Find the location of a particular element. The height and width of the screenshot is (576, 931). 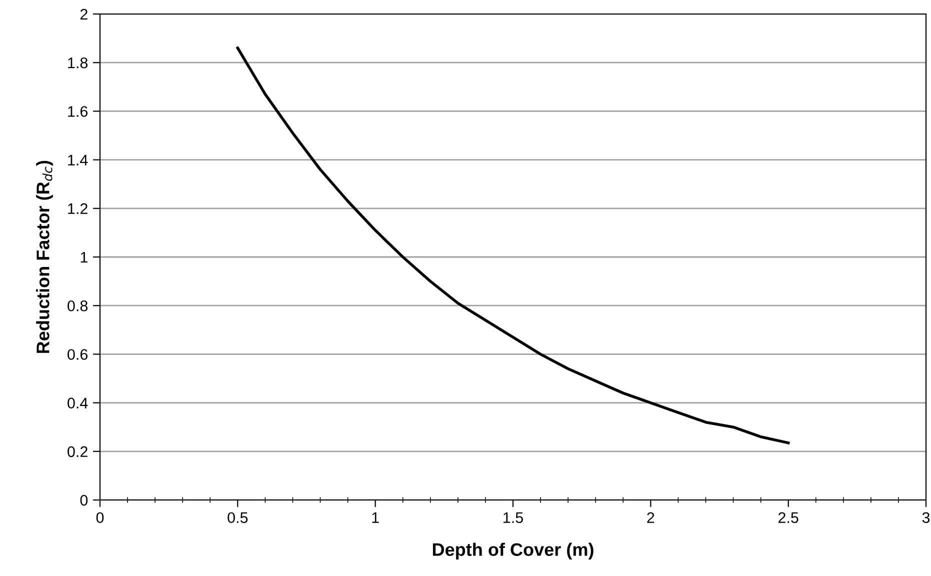

y-tick-label: 1.4 is located at coordinates (78, 160).